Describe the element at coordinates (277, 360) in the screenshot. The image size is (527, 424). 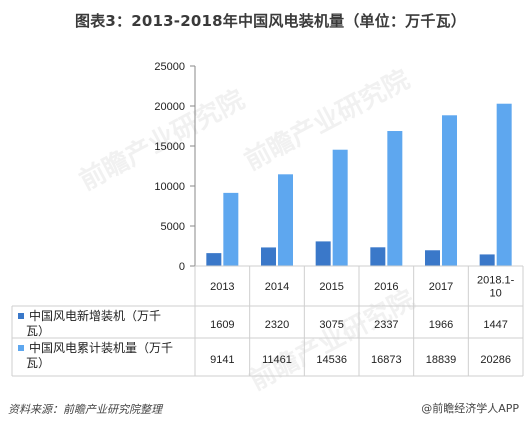
I see `data-value-label: 11461` at that location.